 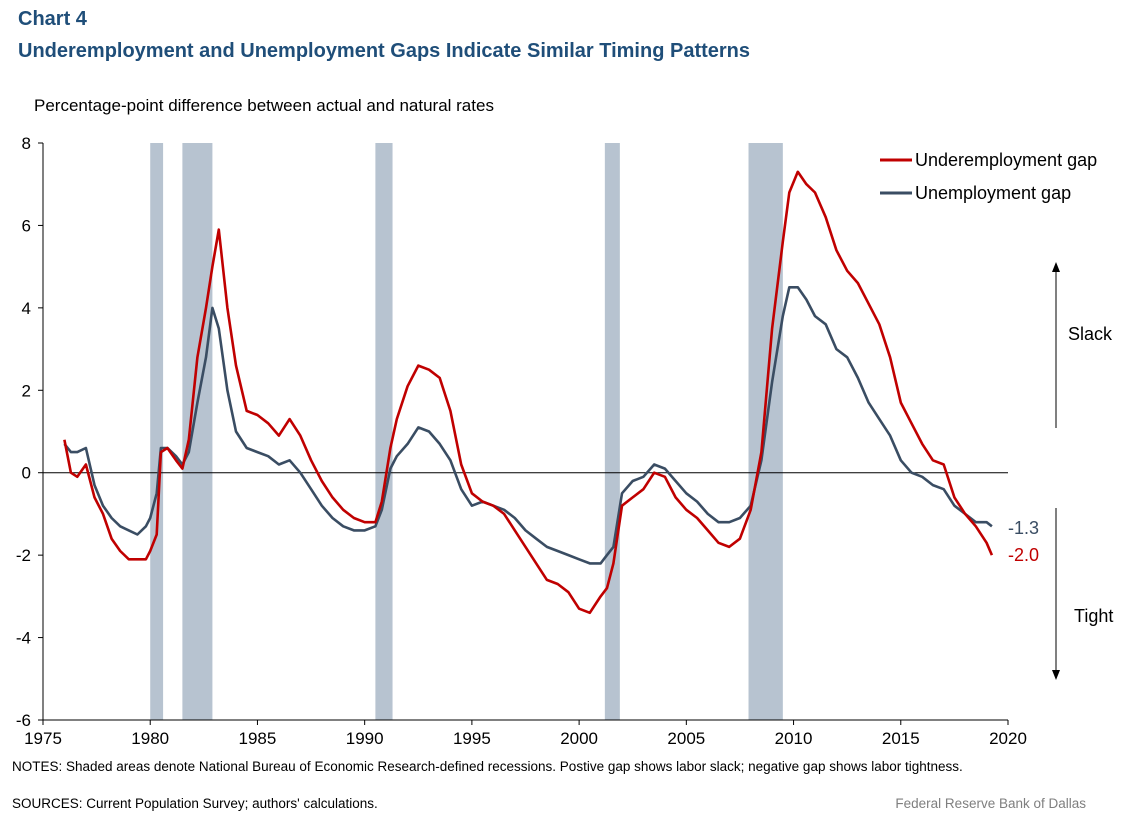 What do you see at coordinates (1023, 528) in the screenshot?
I see `unemployment-end-label: -1.3` at bounding box center [1023, 528].